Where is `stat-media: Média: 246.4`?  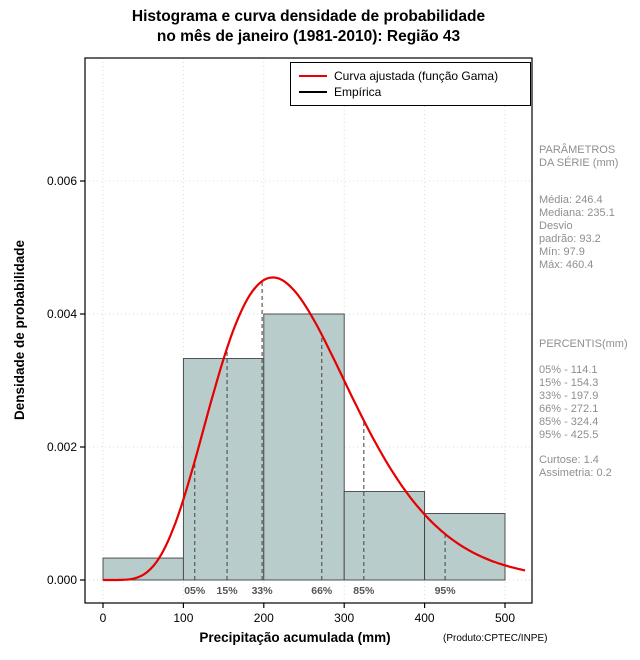 stat-media: Média: 246.4 is located at coordinates (571, 200).